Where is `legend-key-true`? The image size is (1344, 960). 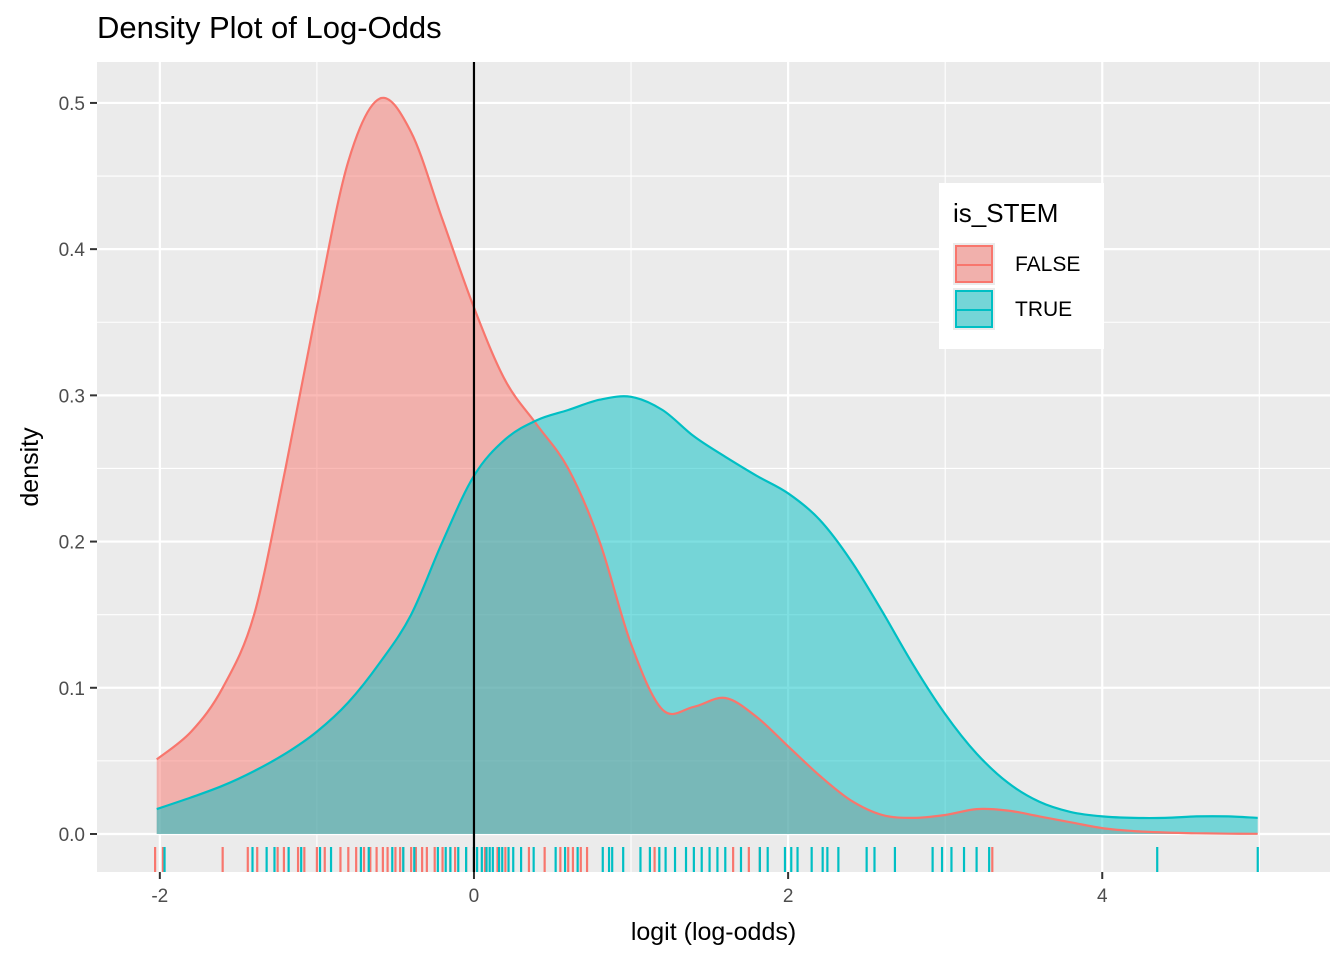 legend-key-true is located at coordinates (974, 309).